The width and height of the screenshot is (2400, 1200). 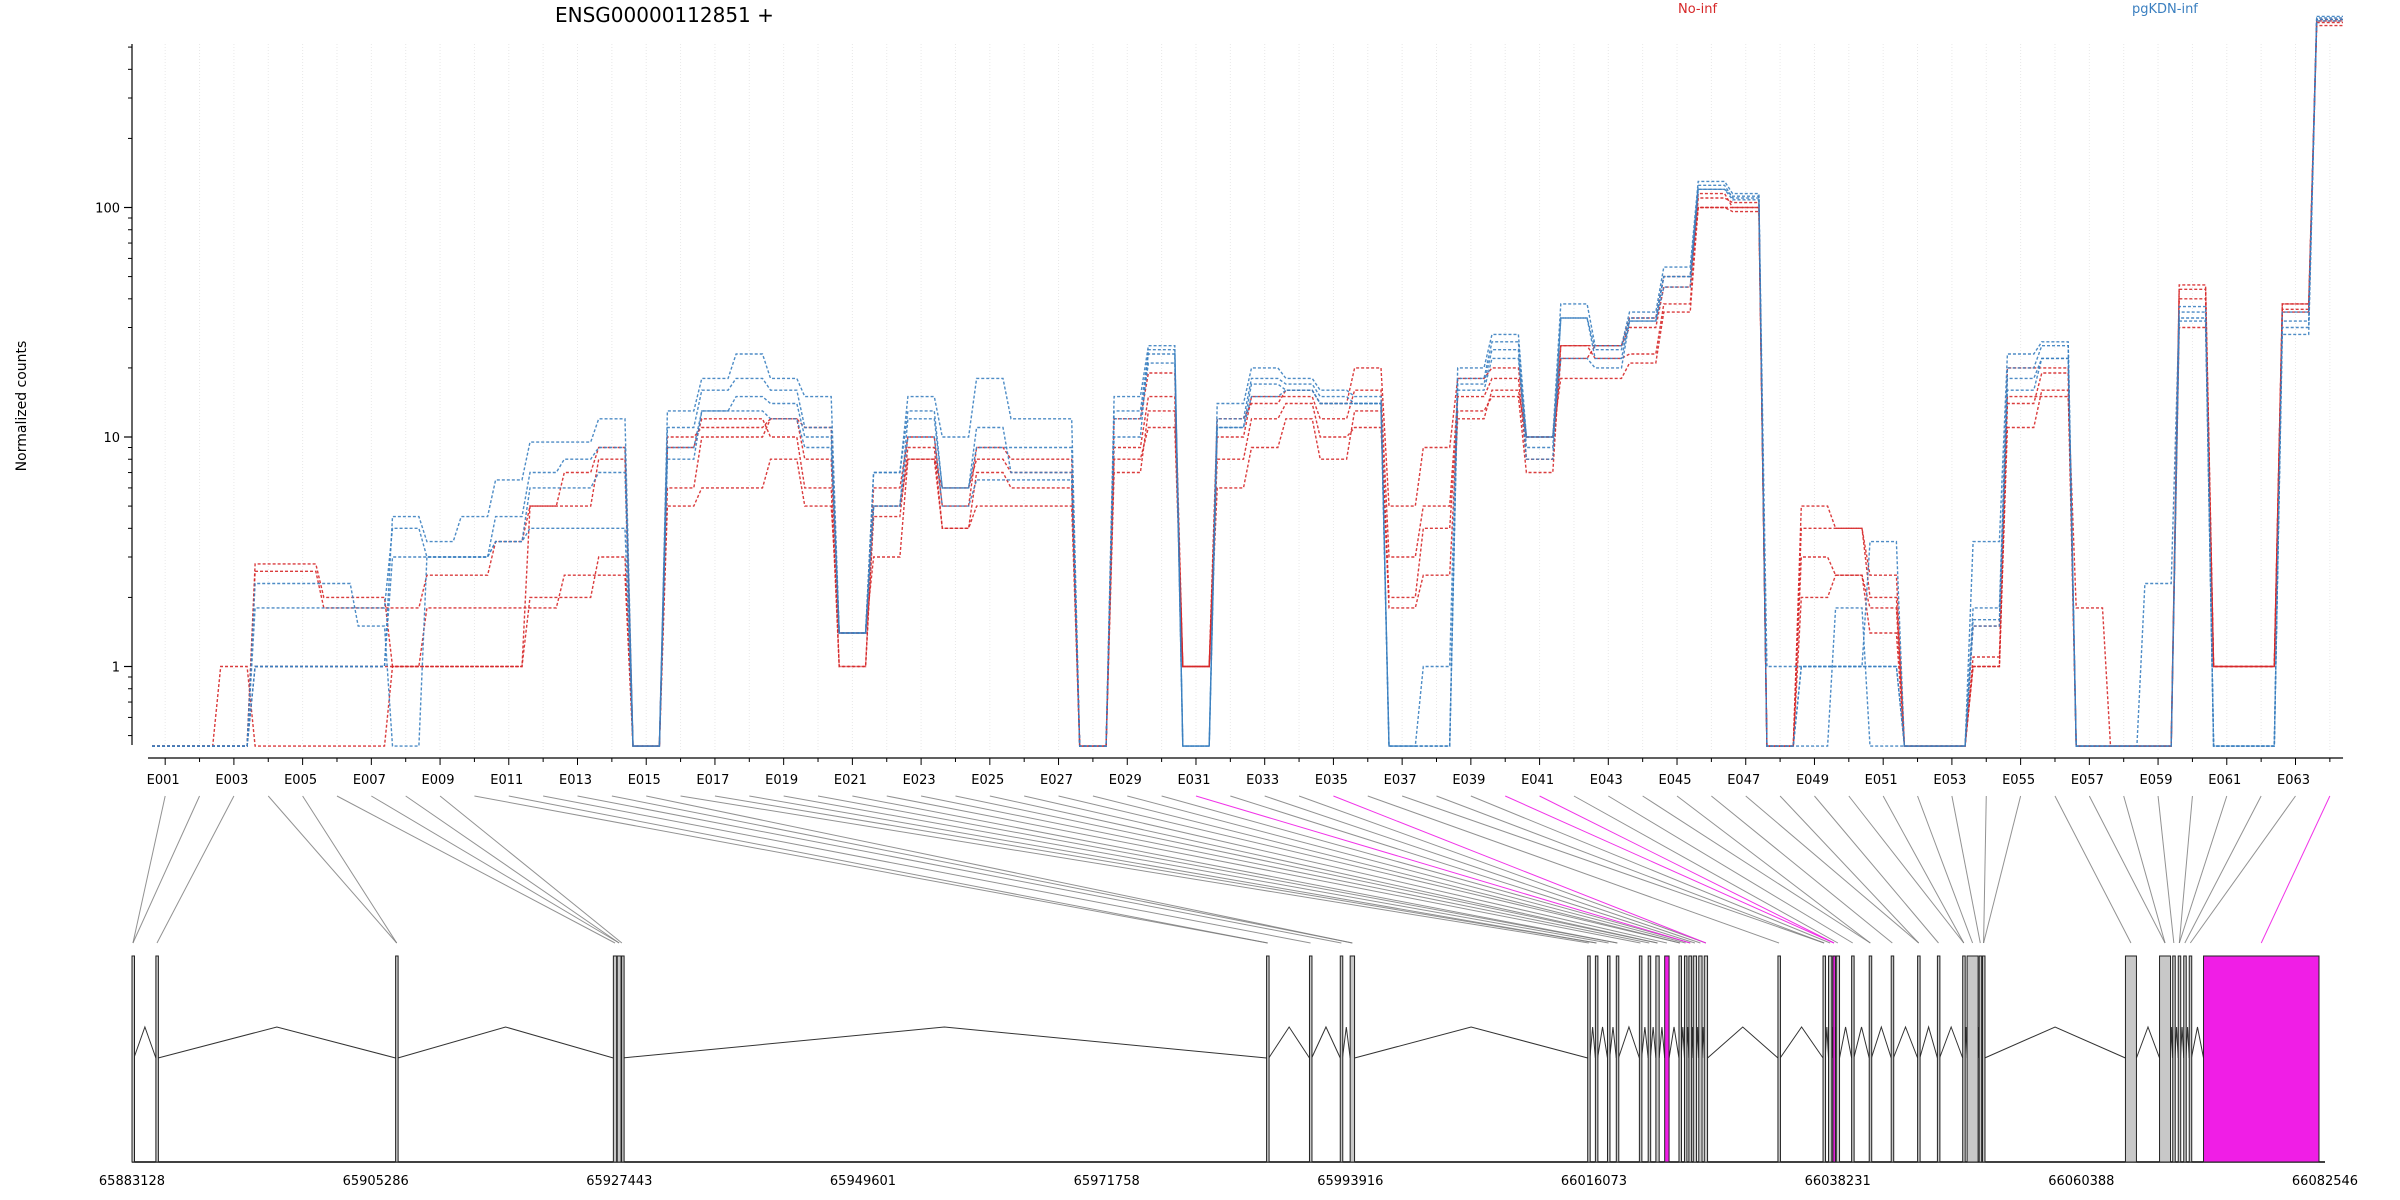 What do you see at coordinates (2018, 780) in the screenshot?
I see `x-tick-label: E055` at bounding box center [2018, 780].